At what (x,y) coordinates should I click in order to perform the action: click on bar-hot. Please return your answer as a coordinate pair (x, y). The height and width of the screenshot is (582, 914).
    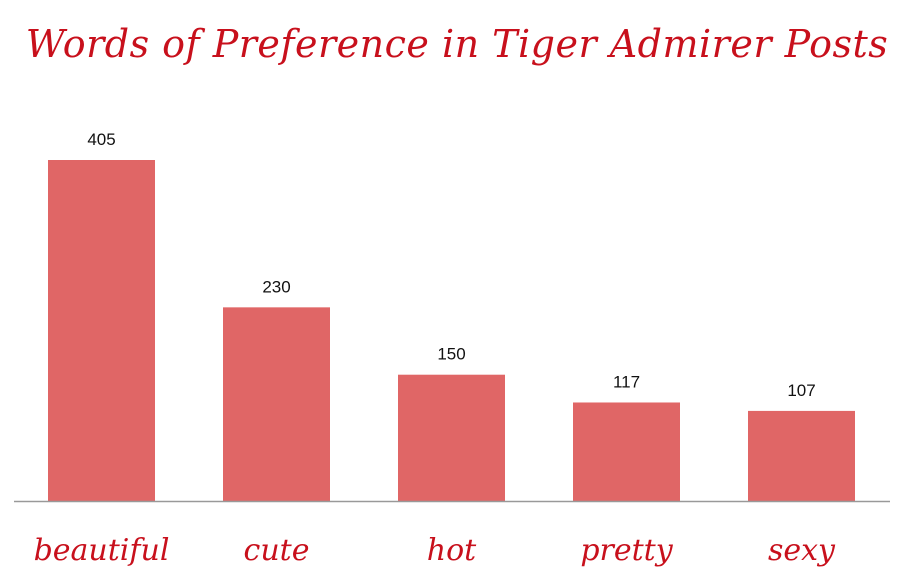
    Looking at the image, I should click on (451, 437).